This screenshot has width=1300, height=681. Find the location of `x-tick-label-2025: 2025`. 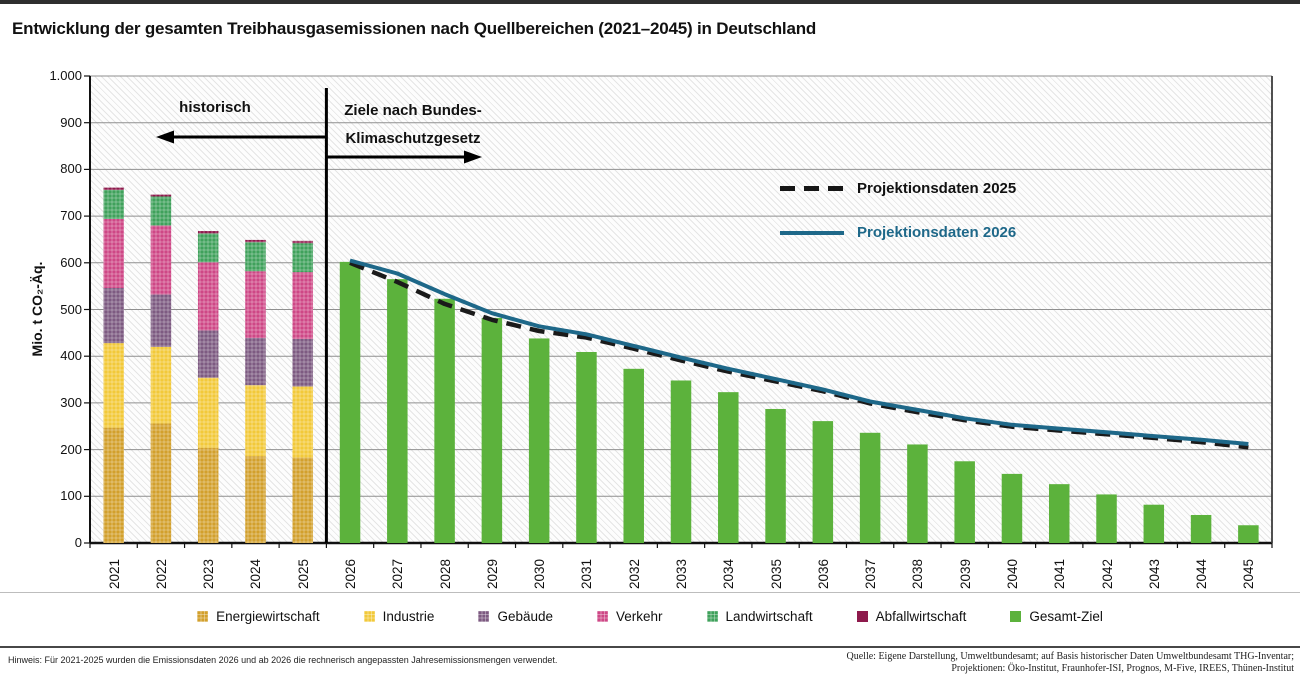

x-tick-label-2025: 2025 is located at coordinates (303, 574).